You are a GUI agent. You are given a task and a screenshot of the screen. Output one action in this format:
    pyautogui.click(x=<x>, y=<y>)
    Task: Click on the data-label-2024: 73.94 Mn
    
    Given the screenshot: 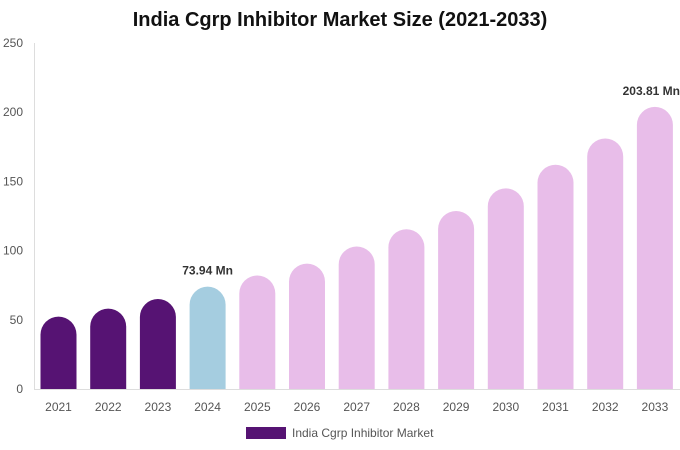 What is the action you would take?
    pyautogui.click(x=207, y=271)
    